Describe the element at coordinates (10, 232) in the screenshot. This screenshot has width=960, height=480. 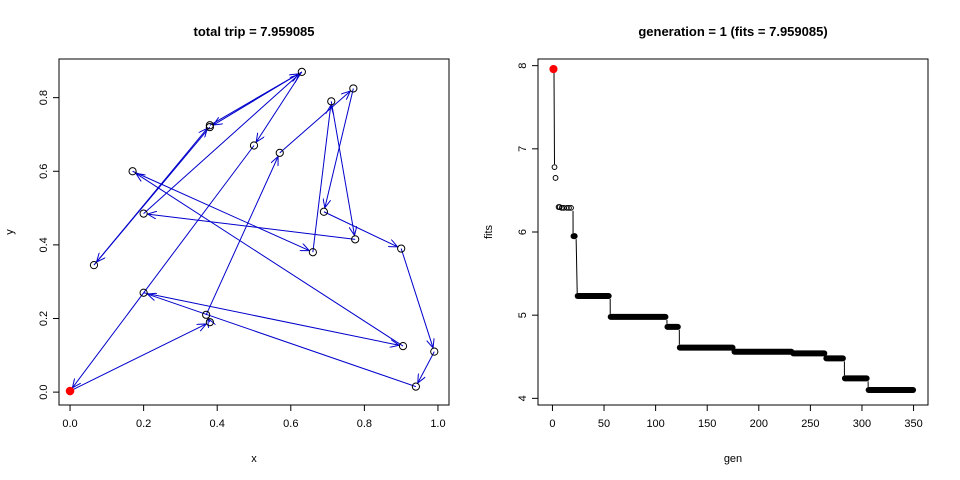
I see `route-plot-y-label: y` at that location.